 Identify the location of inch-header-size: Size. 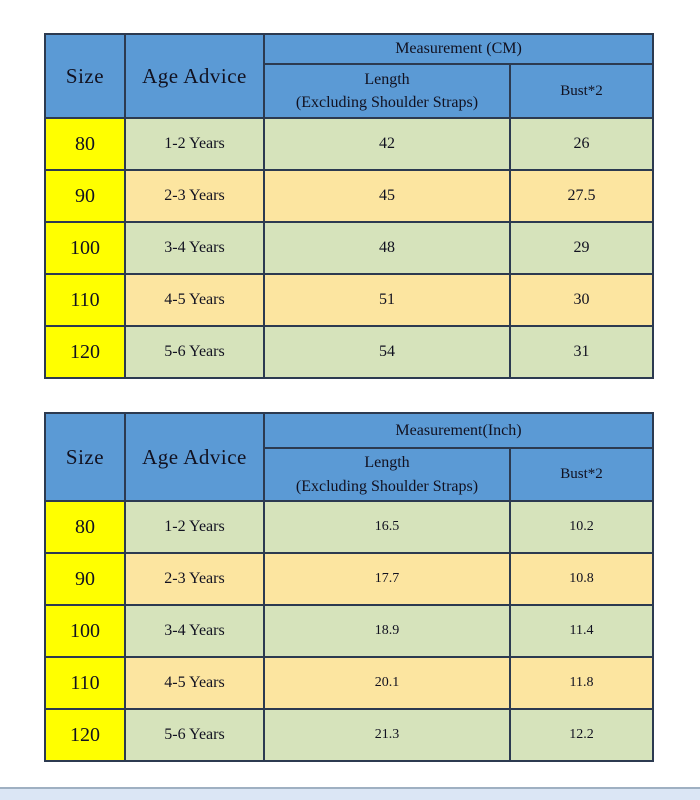
(85, 457).